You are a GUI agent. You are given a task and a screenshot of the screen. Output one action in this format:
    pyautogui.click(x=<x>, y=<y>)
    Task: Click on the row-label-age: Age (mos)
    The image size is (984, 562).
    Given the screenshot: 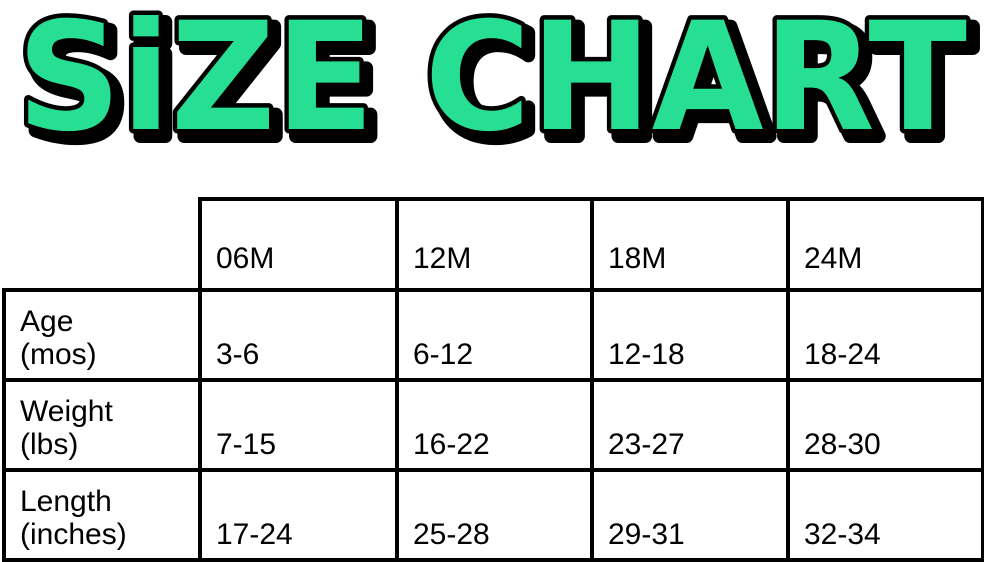 What is the action you would take?
    pyautogui.click(x=102, y=335)
    